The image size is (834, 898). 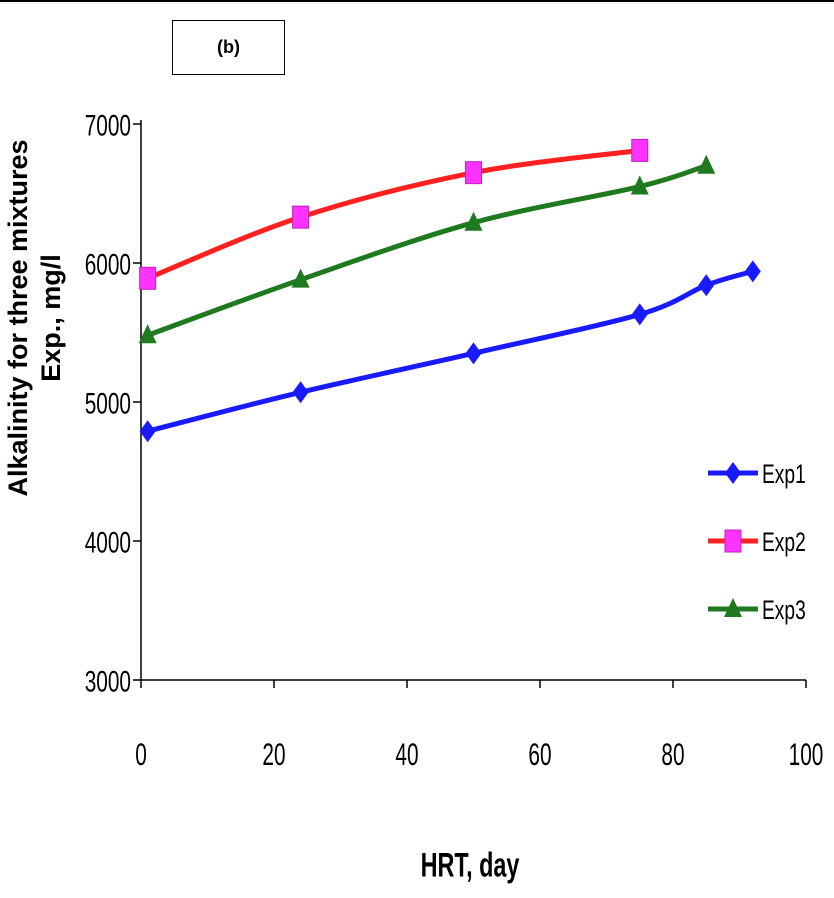 I want to click on y-tick-label: 5000, so click(x=108, y=404).